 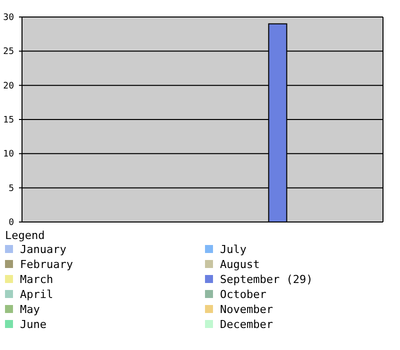 What do you see at coordinates (8, 121) in the screenshot?
I see `y-tick-label: 15` at bounding box center [8, 121].